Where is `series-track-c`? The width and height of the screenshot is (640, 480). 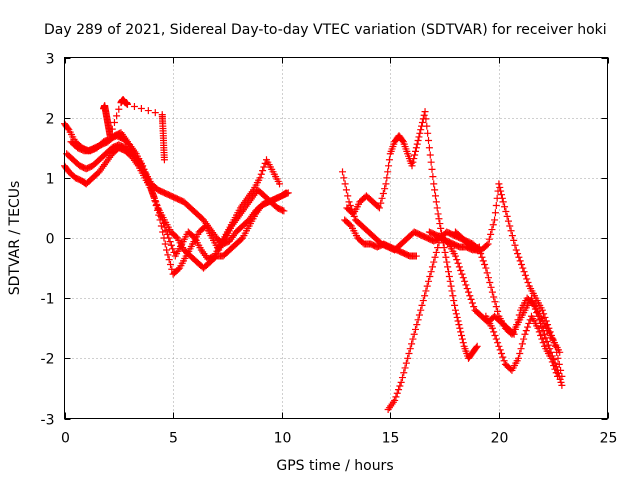 series-track-c is located at coordinates (177, 194).